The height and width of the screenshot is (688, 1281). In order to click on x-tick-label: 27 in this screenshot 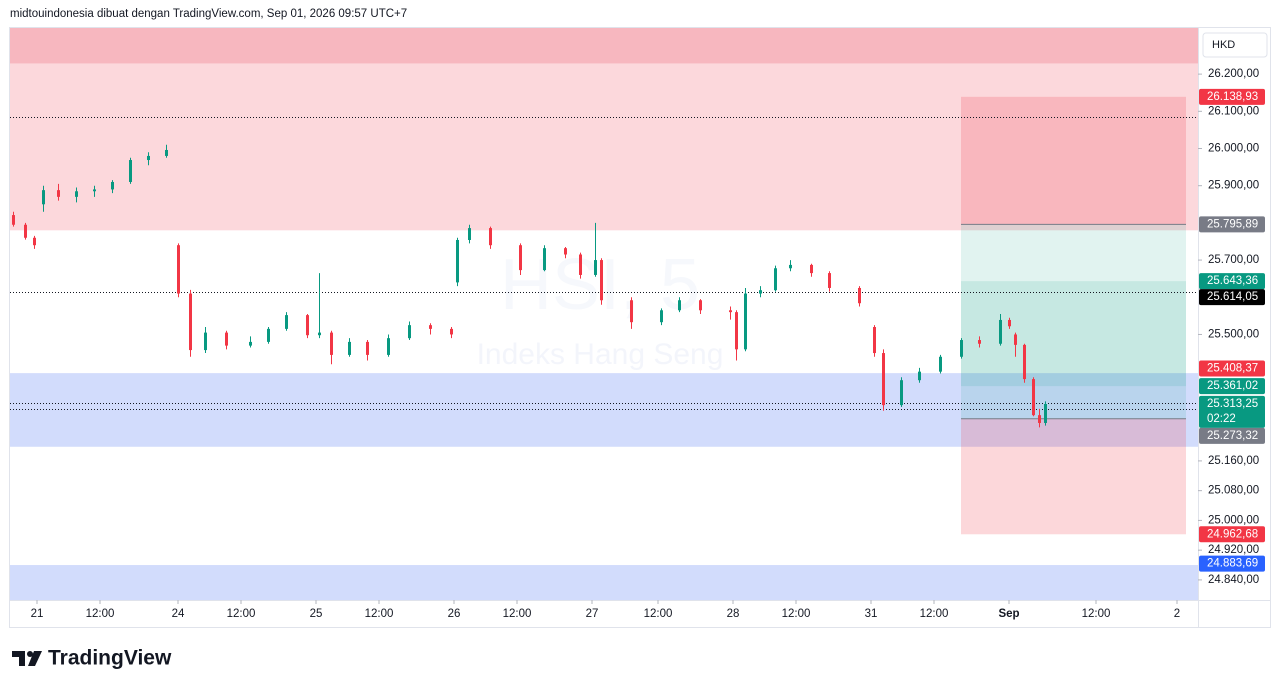, I will do `click(592, 614)`.